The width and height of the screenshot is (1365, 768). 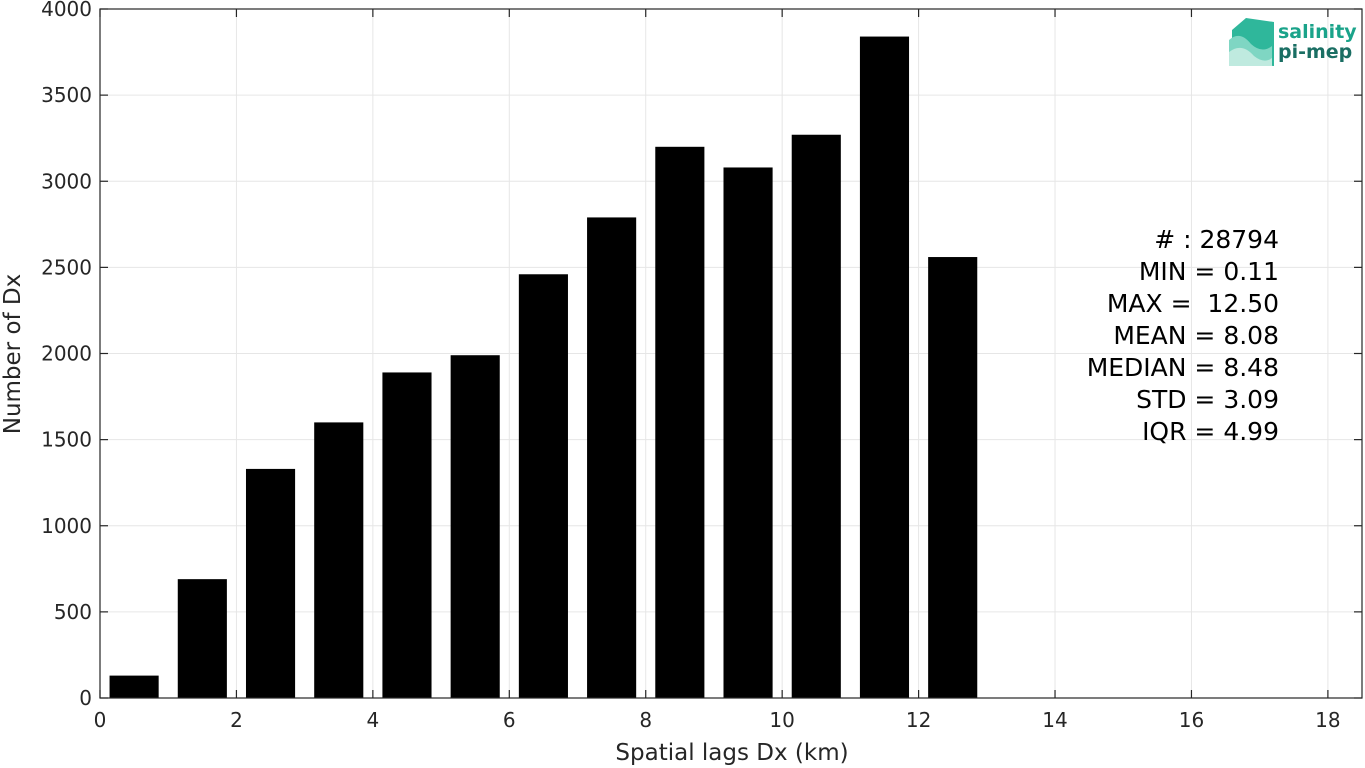 What do you see at coordinates (1209, 271) in the screenshot?
I see `stats-line: MIN = 0.11` at bounding box center [1209, 271].